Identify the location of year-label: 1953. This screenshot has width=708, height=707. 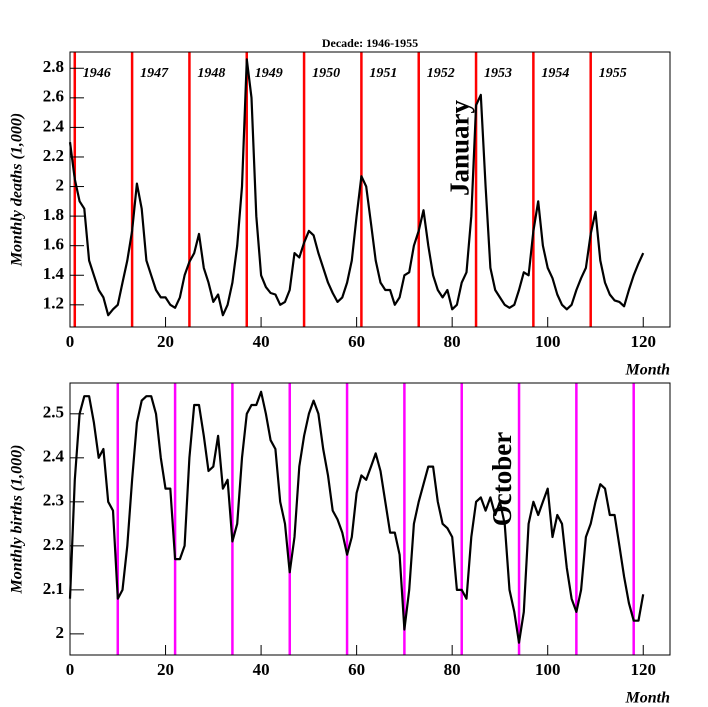
(498, 73).